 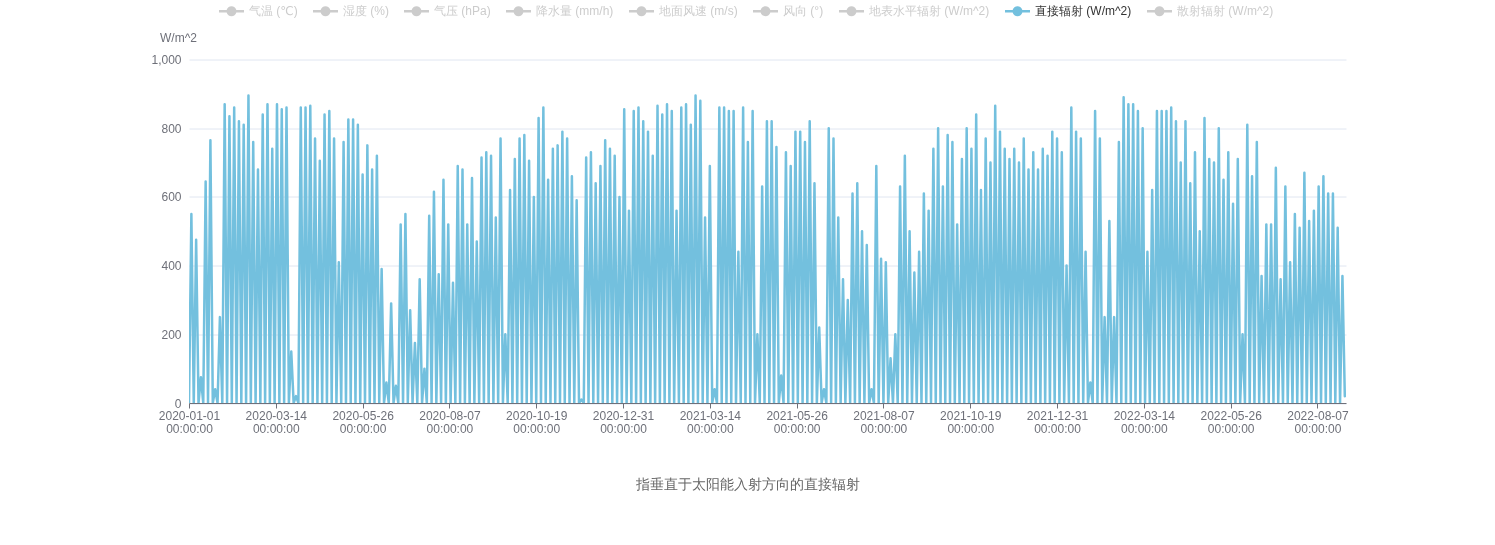 What do you see at coordinates (189, 422) in the screenshot?
I see `x-tick-label: 2020-01-01 00:00:00` at bounding box center [189, 422].